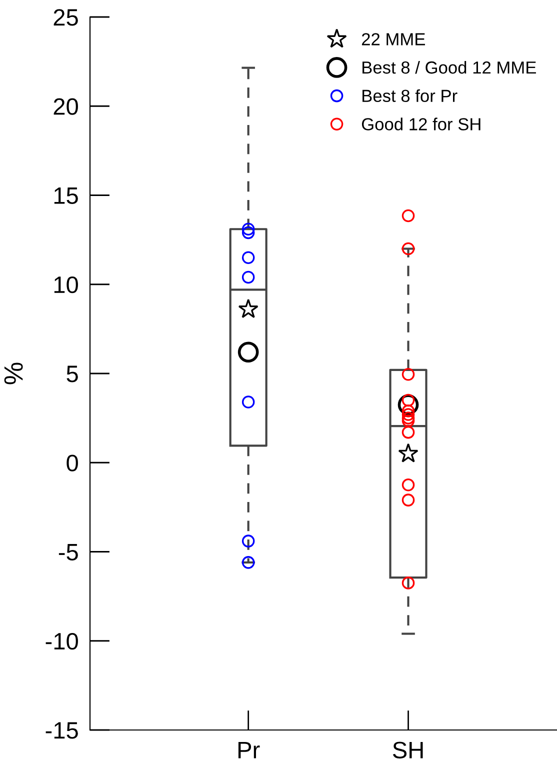 This screenshot has height=772, width=557. What do you see at coordinates (449, 67) in the screenshot?
I see `legend-label: Best 8 / Good 12 MME` at bounding box center [449, 67].